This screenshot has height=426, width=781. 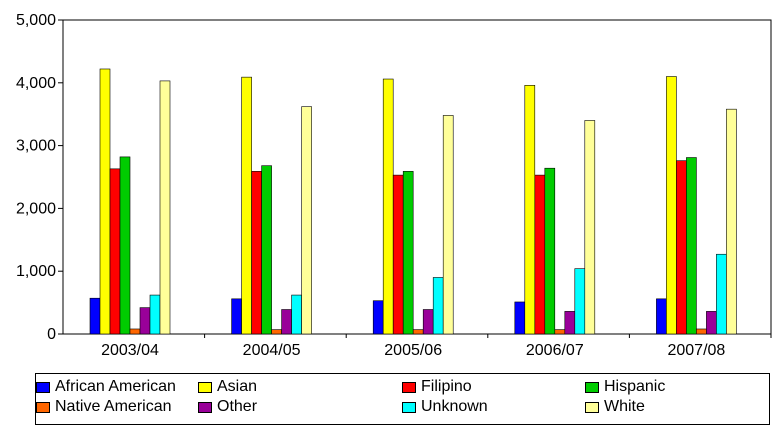 I want to click on legend-label: Native American, so click(x=113, y=406).